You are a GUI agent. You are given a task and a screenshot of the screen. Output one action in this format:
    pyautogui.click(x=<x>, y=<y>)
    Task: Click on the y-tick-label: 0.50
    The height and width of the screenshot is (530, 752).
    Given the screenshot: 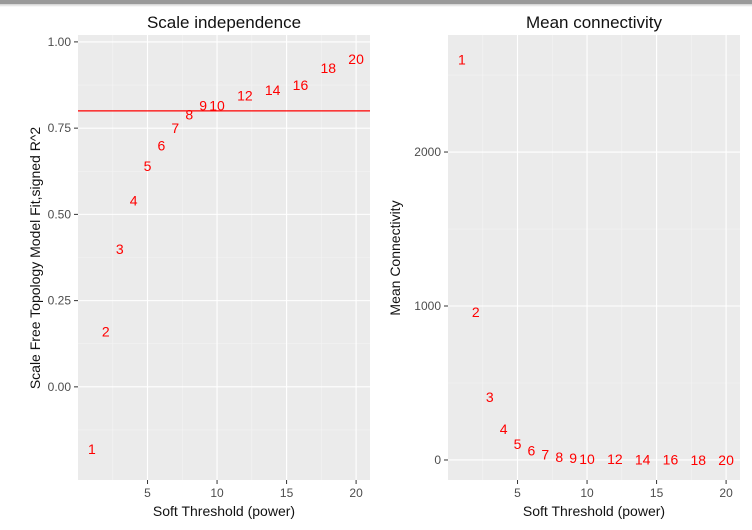 What is the action you would take?
    pyautogui.click(x=60, y=214)
    